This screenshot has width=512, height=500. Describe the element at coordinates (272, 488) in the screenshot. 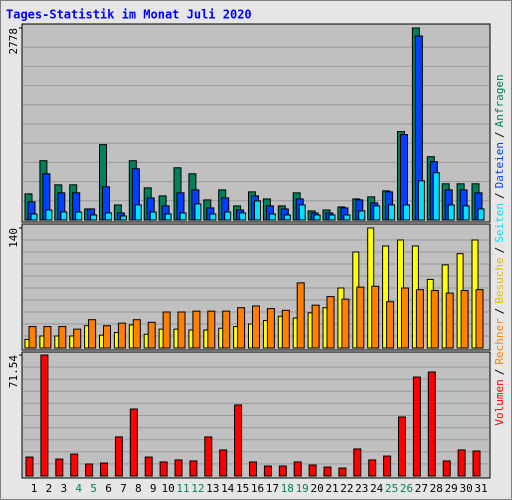

I see `x-tick-label: 17` at that location.